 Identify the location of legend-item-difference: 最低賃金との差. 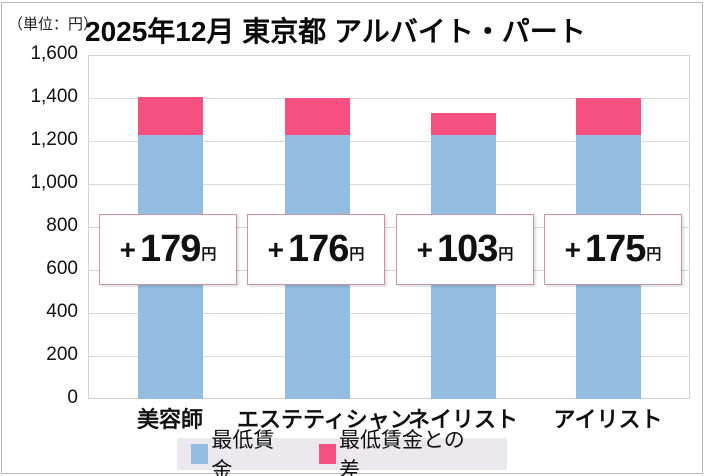
(399, 450).